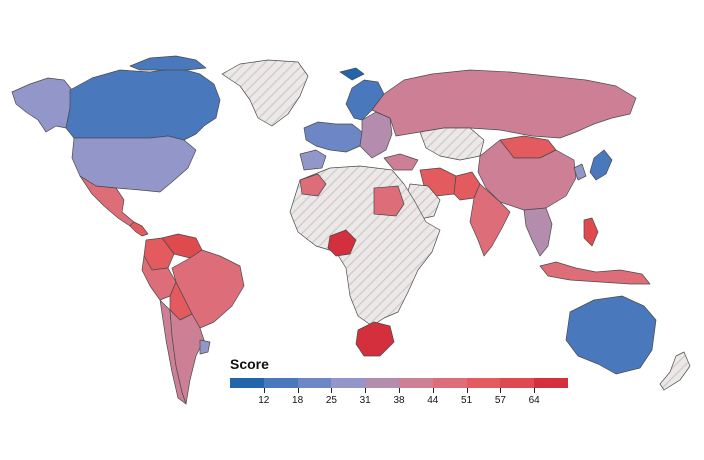  What do you see at coordinates (42, 105) in the screenshot?
I see `region-alaska` at bounding box center [42, 105].